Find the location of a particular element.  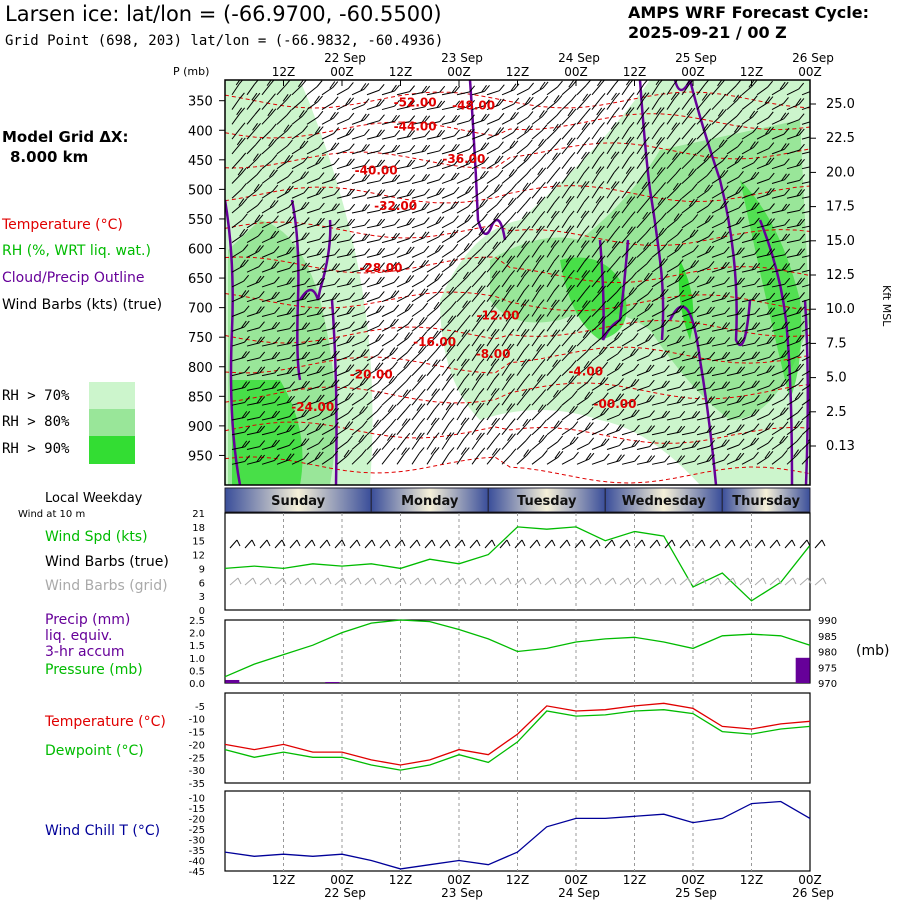

bottom-date-label: 25 Sep is located at coordinates (696, 893).